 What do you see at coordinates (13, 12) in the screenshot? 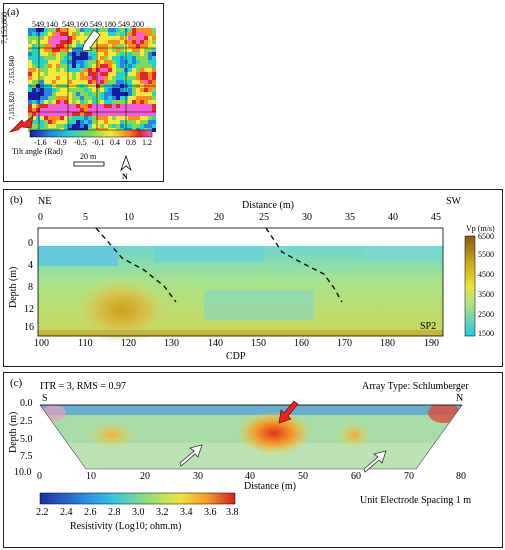
I see `panel-a-label: (a)` at bounding box center [13, 12].